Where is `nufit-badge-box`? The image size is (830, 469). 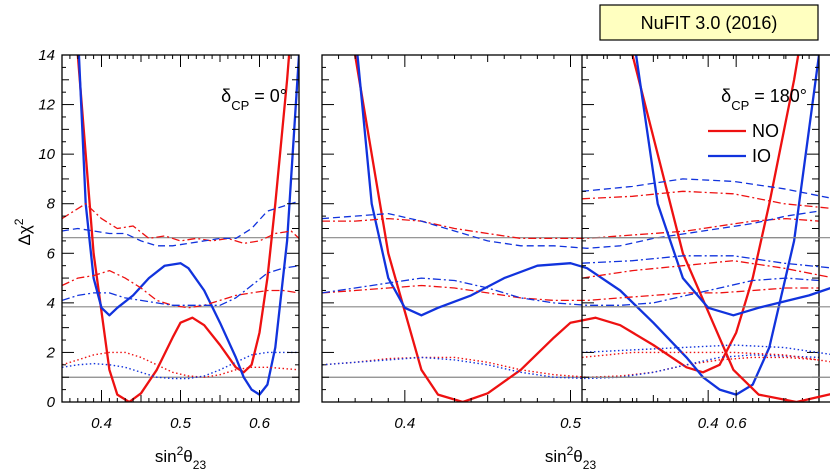
nufit-badge-box is located at coordinates (709, 22).